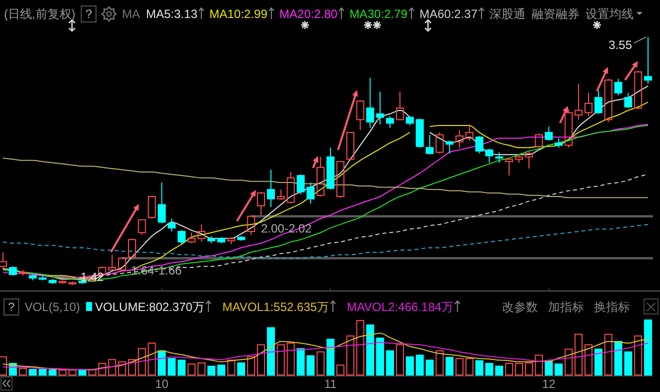 Image resolution: width=660 pixels, height=392 pixels. I want to click on annotation: 1.42, so click(92, 277).